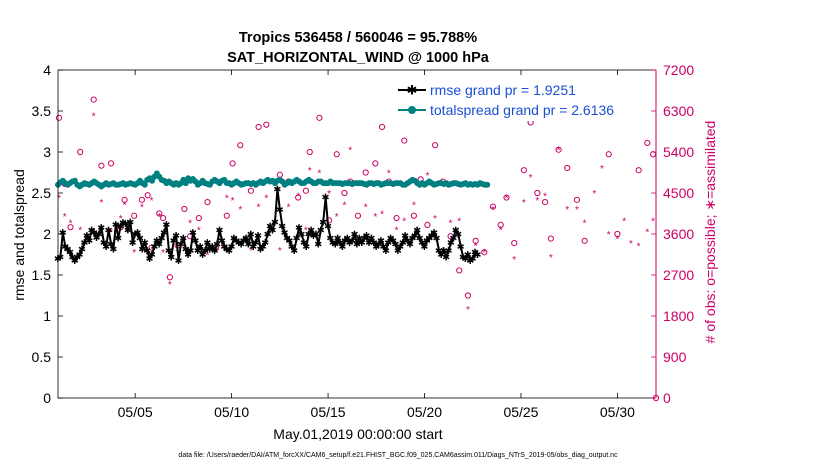 The width and height of the screenshot is (830, 470). What do you see at coordinates (358, 434) in the screenshot?
I see `x-axis-label: May.01,2019 00:00:00 start` at bounding box center [358, 434].